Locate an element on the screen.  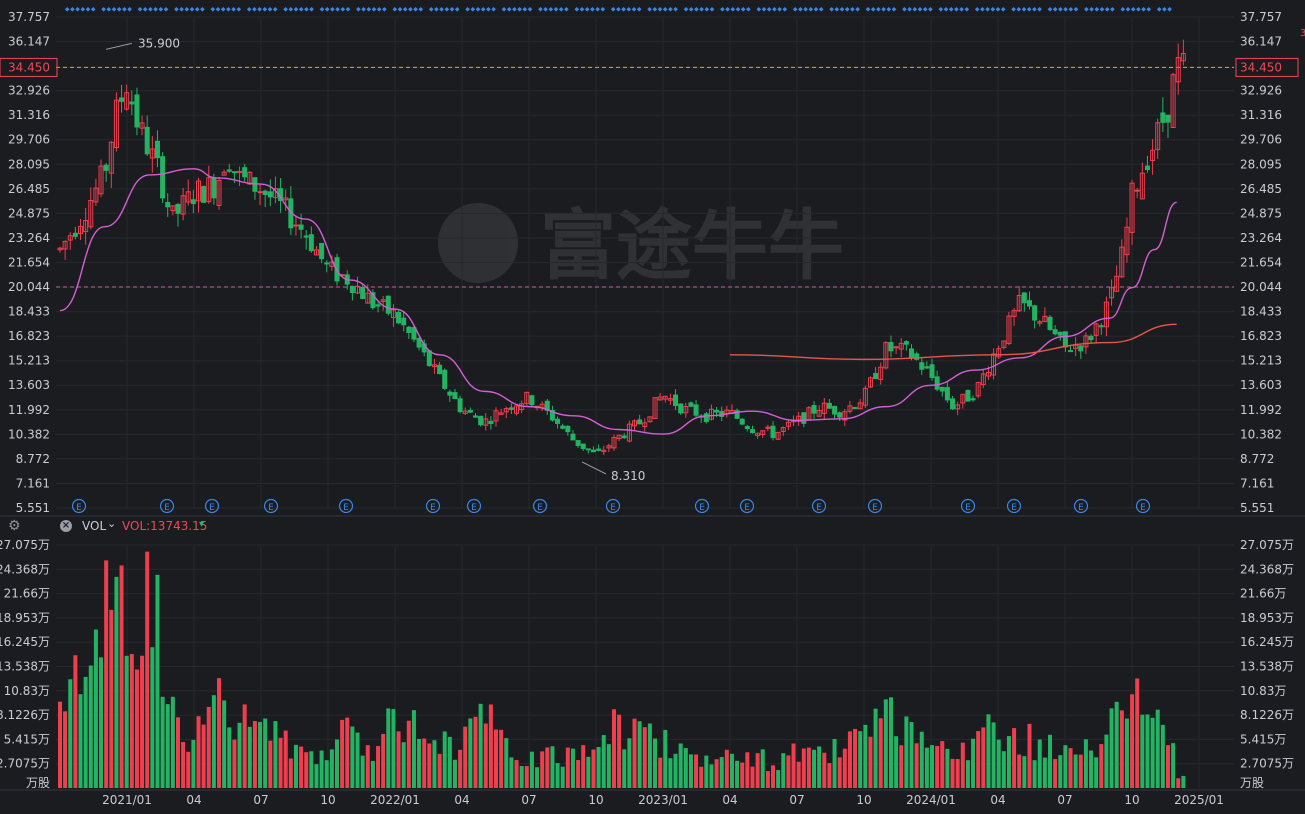
price-tick-label: 23.264 is located at coordinates (1261, 238).